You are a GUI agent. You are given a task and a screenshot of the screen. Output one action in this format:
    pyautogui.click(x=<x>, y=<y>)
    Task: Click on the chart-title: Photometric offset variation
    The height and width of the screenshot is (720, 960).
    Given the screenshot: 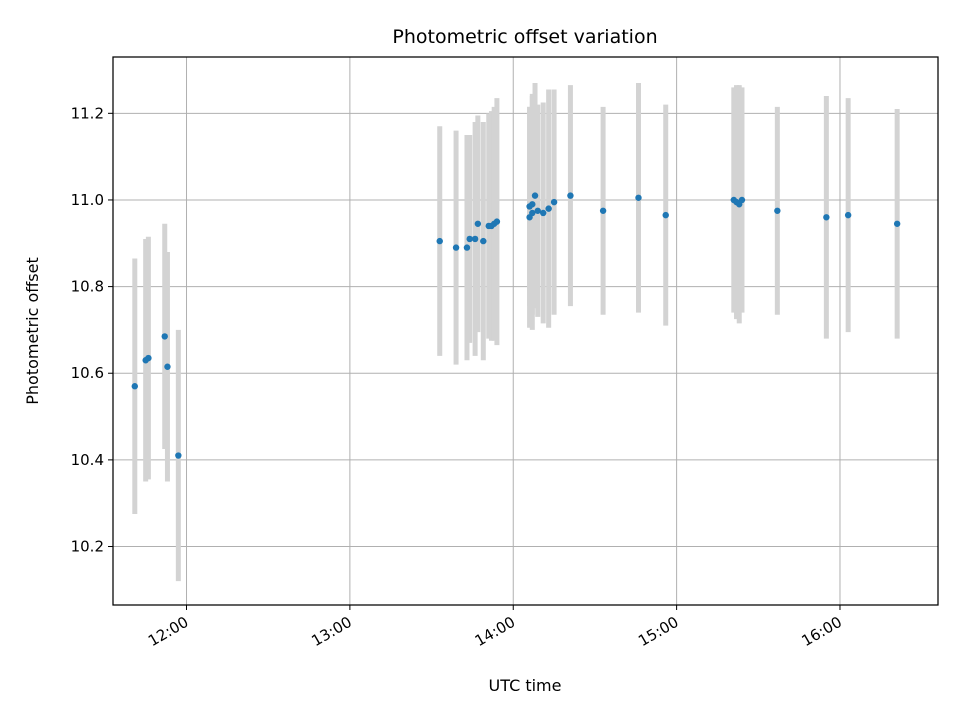 What is the action you would take?
    pyautogui.click(x=524, y=37)
    